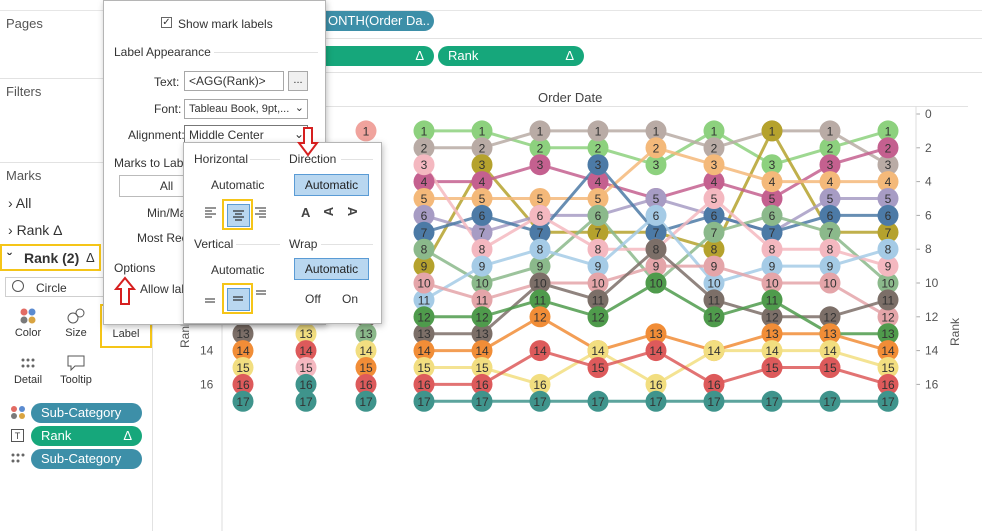  What do you see at coordinates (50, 257) in the screenshot?
I see `marks-rank2-row: ˇ Rank (2) Δ` at bounding box center [50, 257].